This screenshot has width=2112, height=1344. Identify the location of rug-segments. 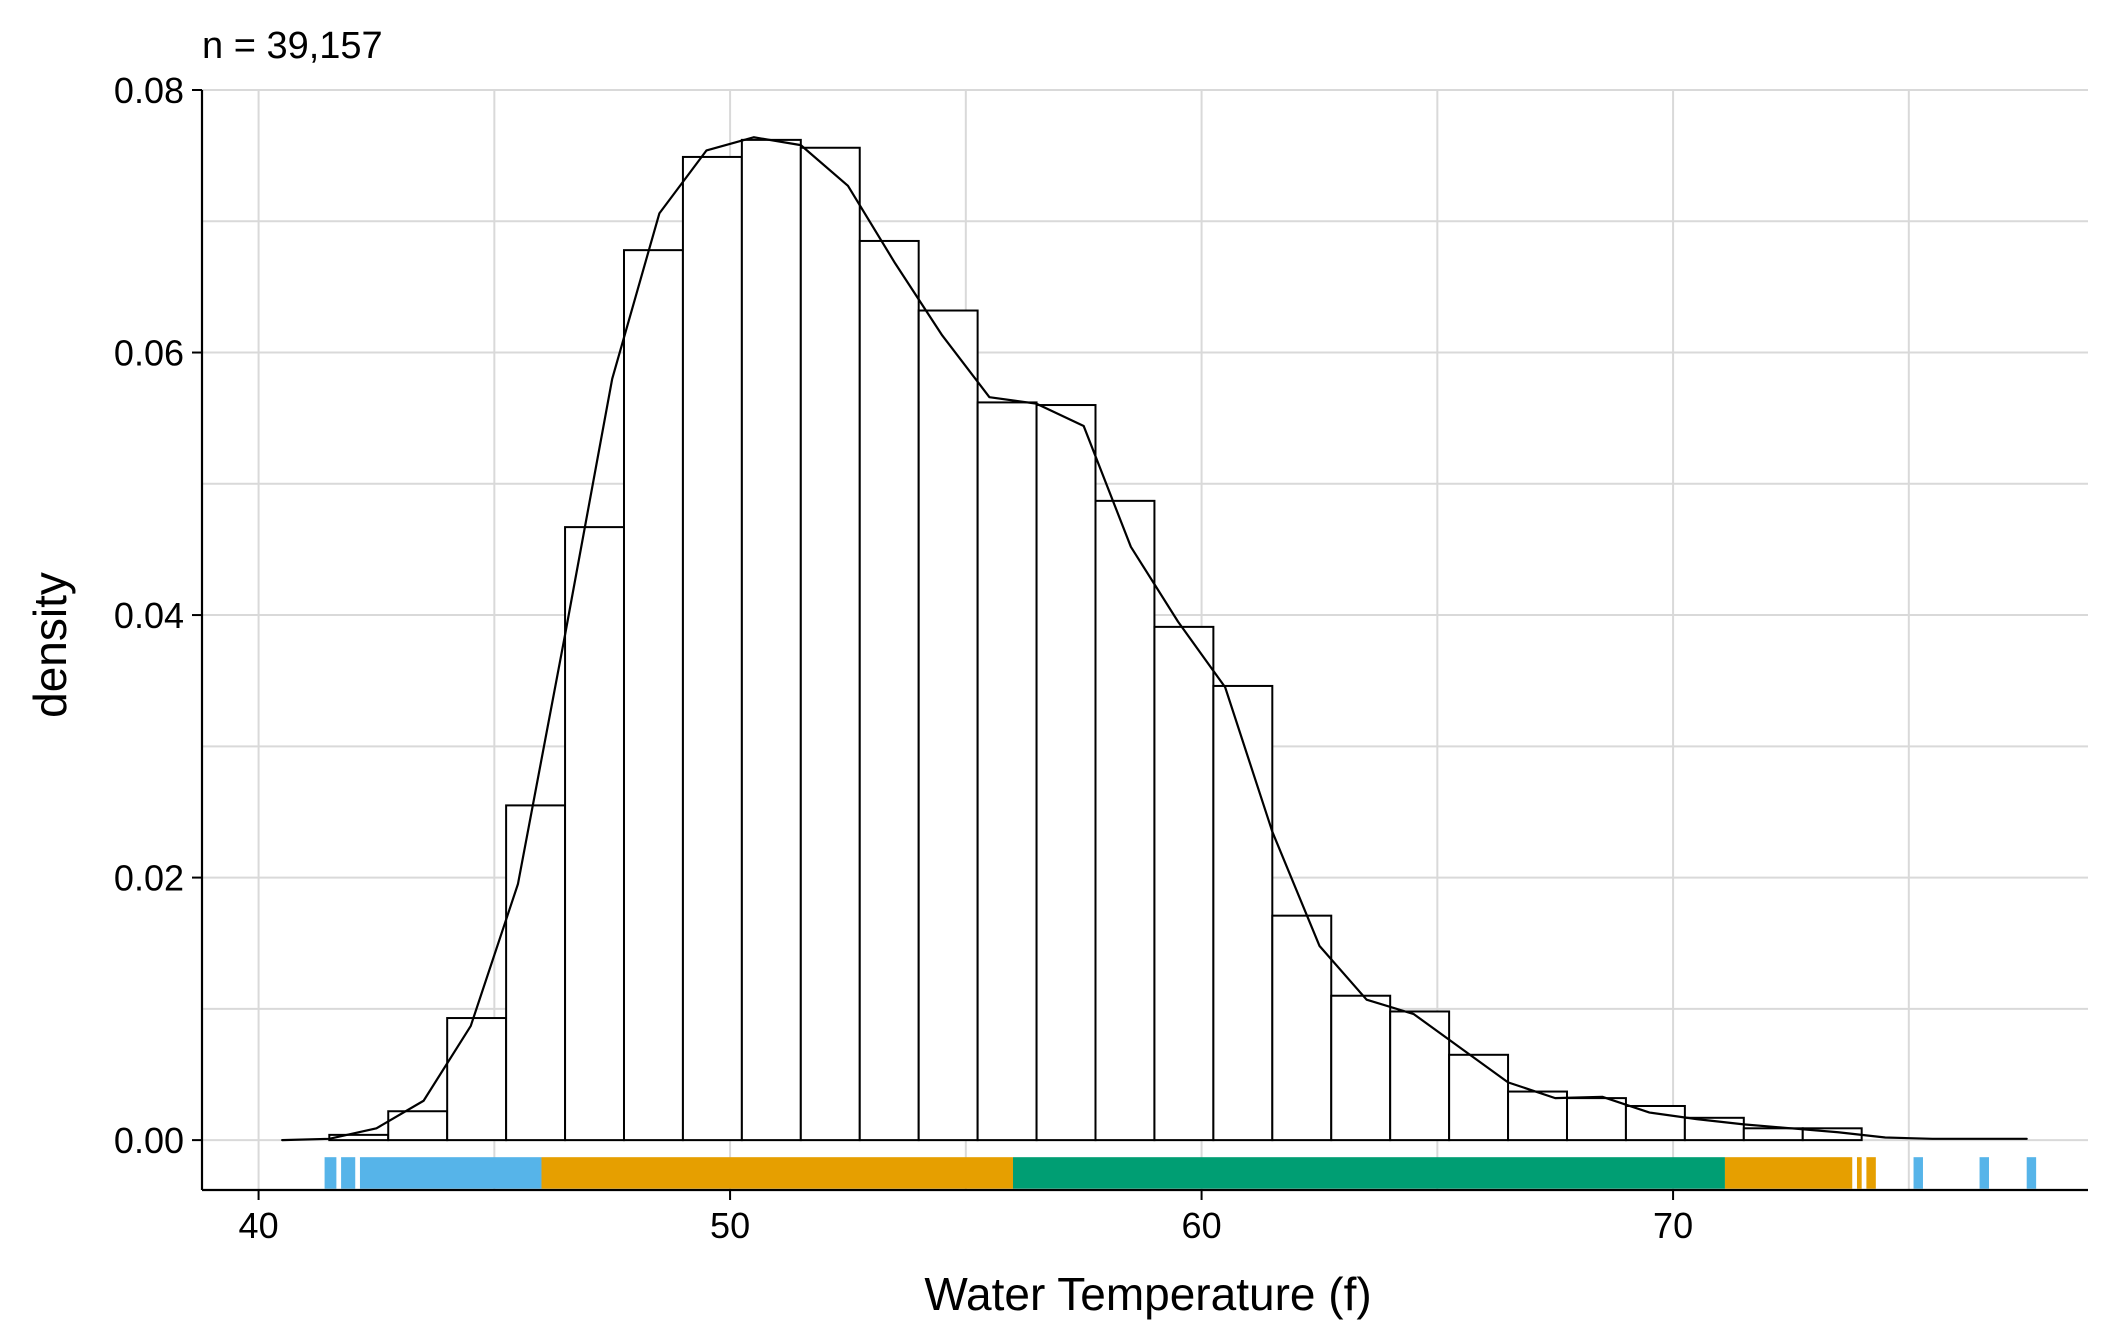
(1180, 1173).